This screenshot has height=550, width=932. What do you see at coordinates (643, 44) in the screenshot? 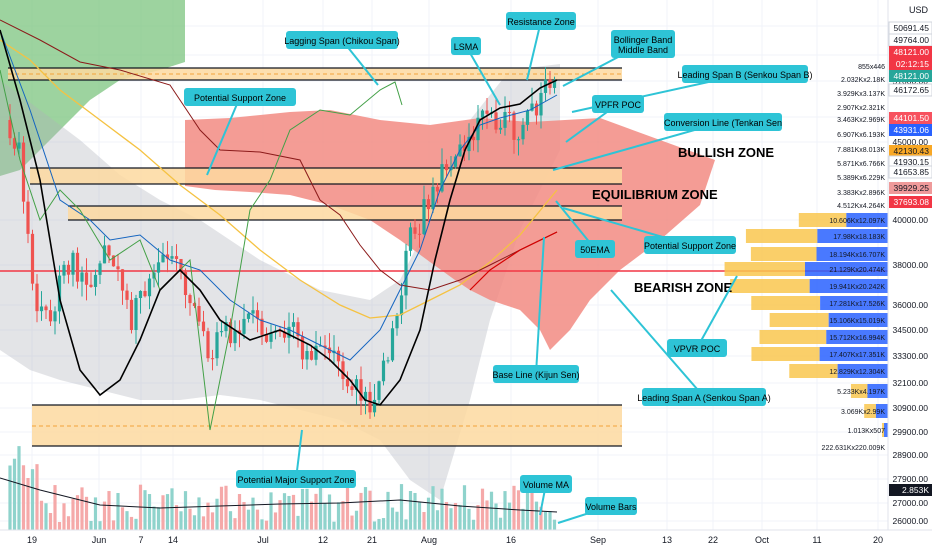
I see `bollinger-middle-callout-box` at bounding box center [643, 44].